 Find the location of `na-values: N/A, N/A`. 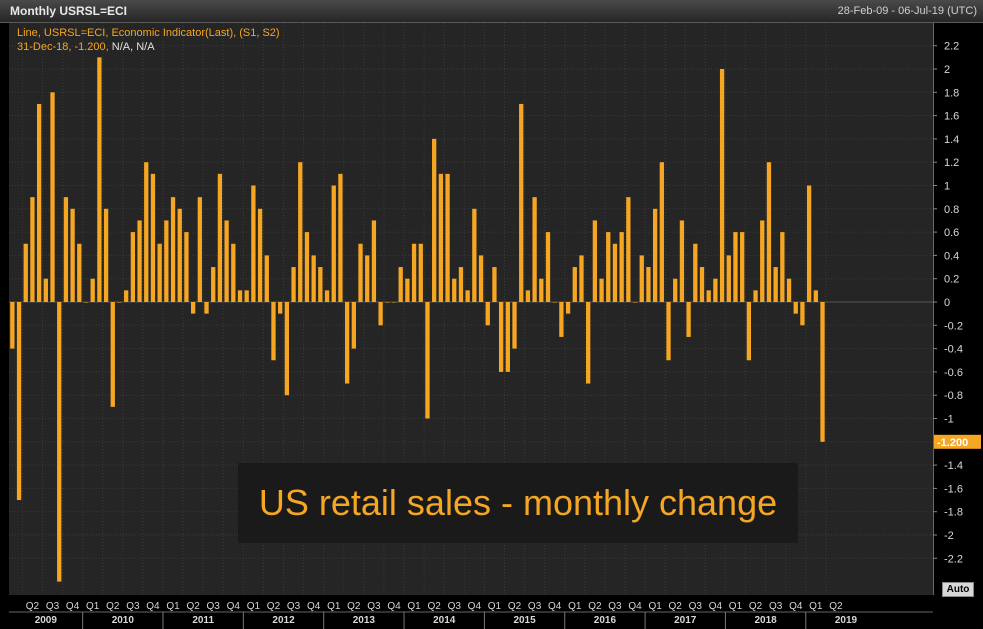

na-values: N/A, N/A is located at coordinates (133, 47).